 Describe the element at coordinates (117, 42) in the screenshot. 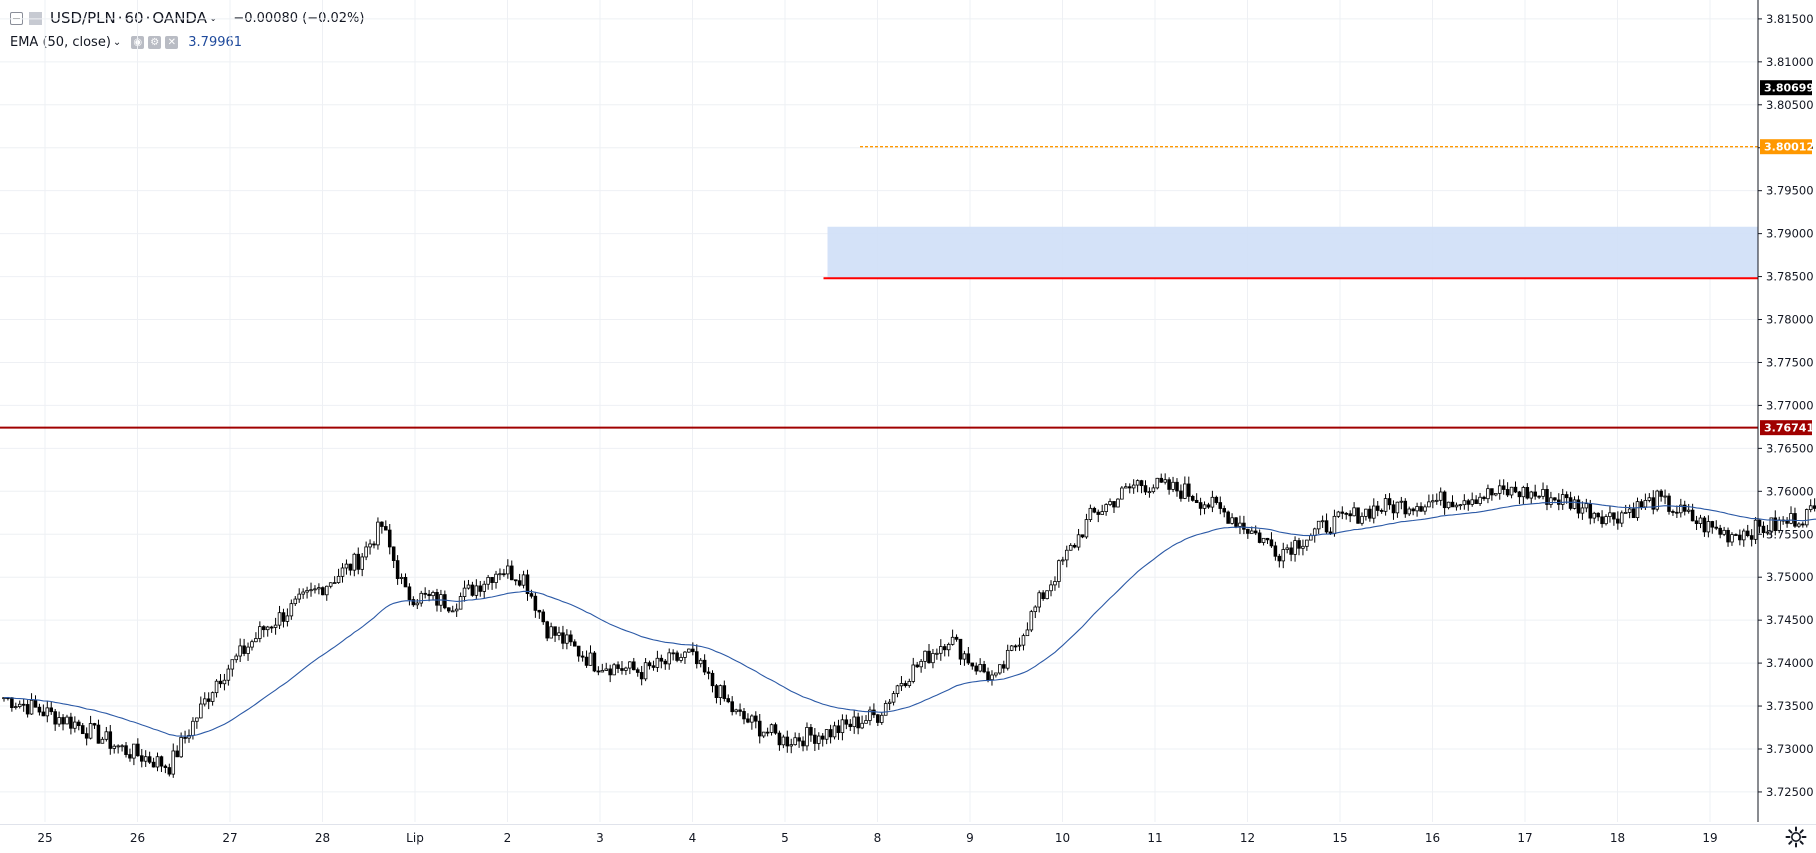

I see `indicator-chevron-down-icon: ⌄` at that location.